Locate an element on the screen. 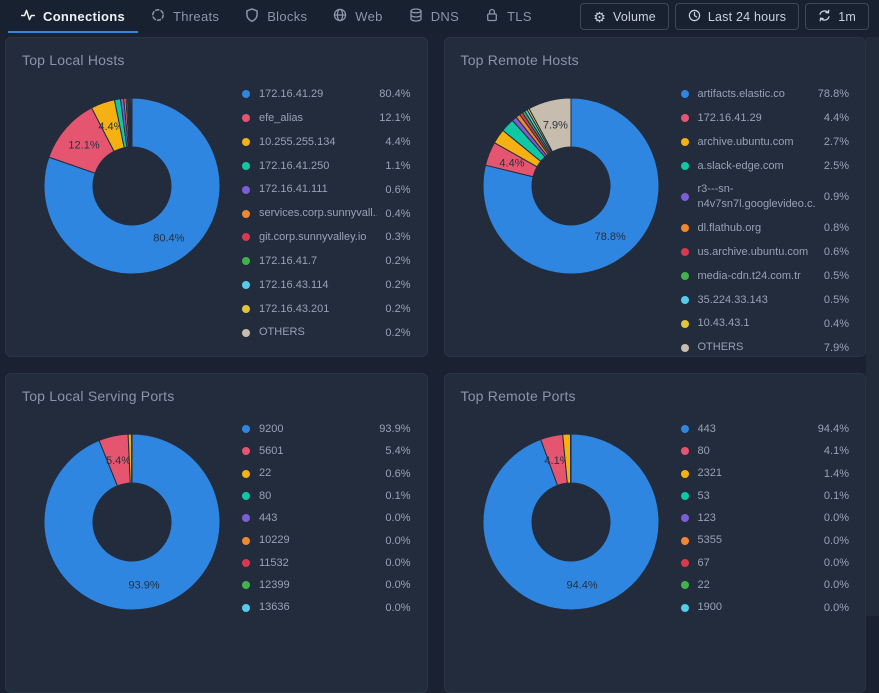  legend-item: 11532 0.0% is located at coordinates (326, 563).